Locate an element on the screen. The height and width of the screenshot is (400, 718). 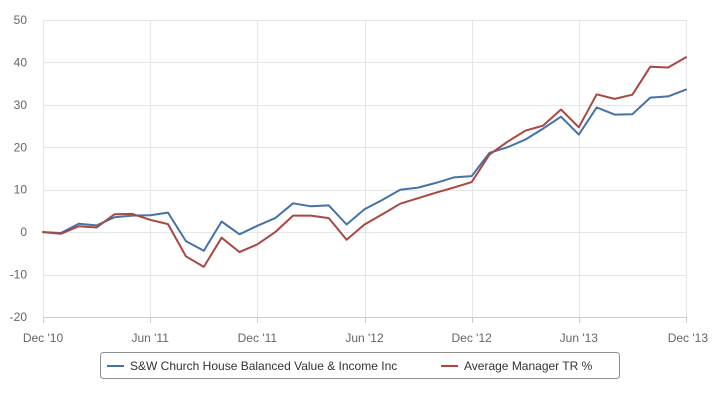
y-tick-label: 10 is located at coordinates (21, 190).